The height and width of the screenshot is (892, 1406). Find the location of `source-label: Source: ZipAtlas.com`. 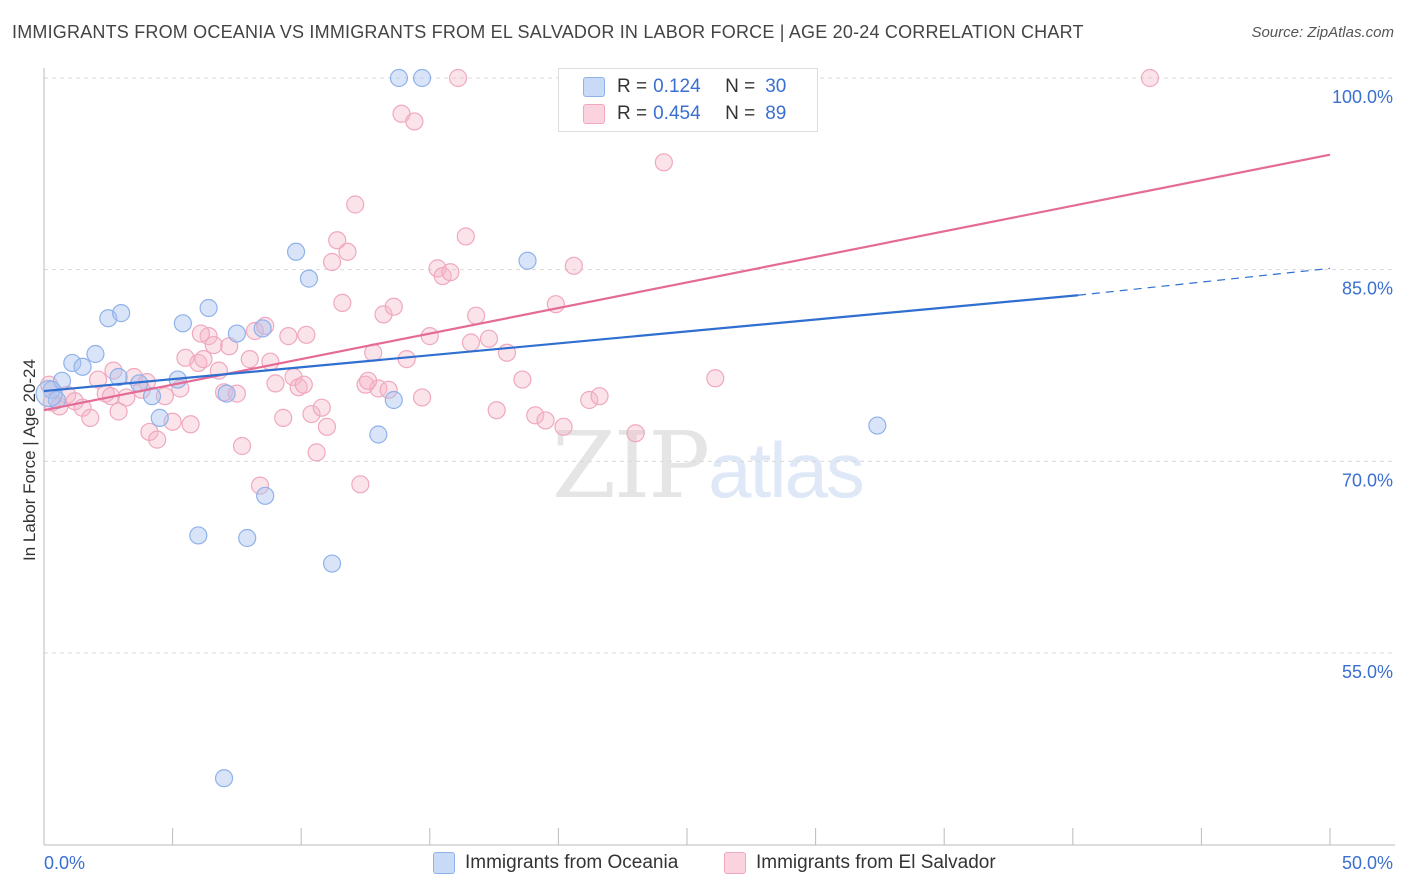

source-label: Source: ZipAtlas.com is located at coordinates (1322, 32).